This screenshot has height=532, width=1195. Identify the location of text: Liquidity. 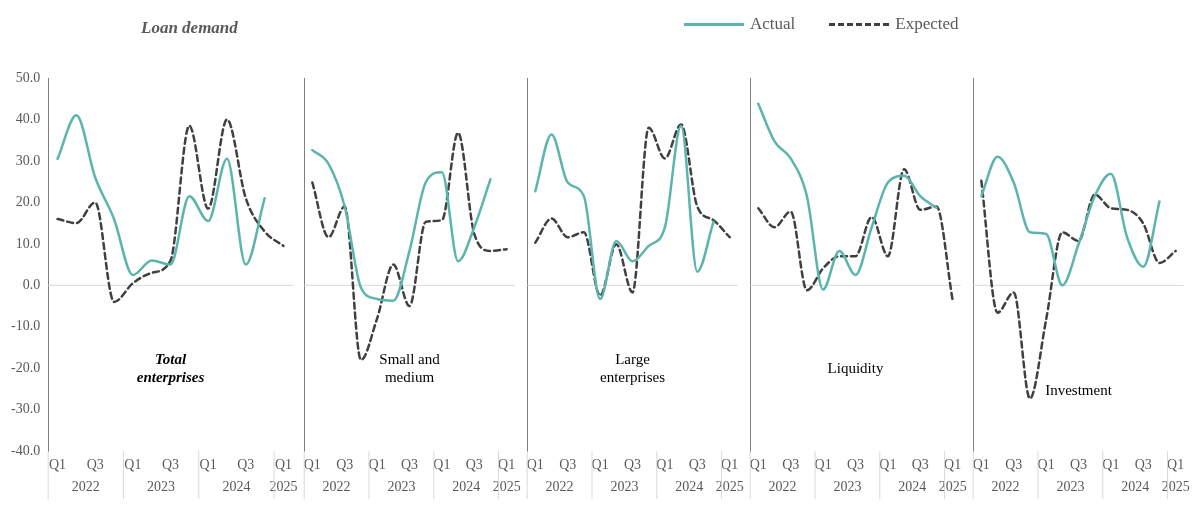
(855, 368).